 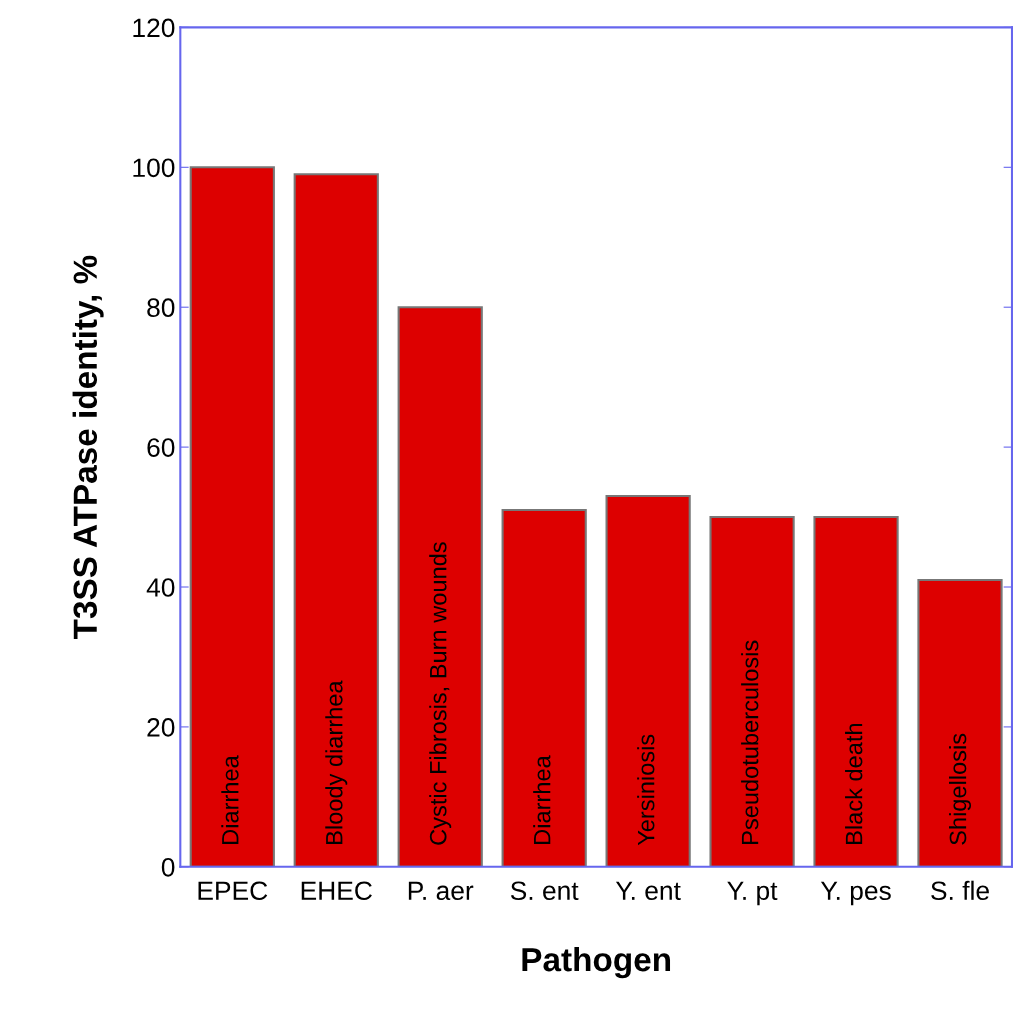 I want to click on x-axis-title: Pathogen, so click(x=596, y=962).